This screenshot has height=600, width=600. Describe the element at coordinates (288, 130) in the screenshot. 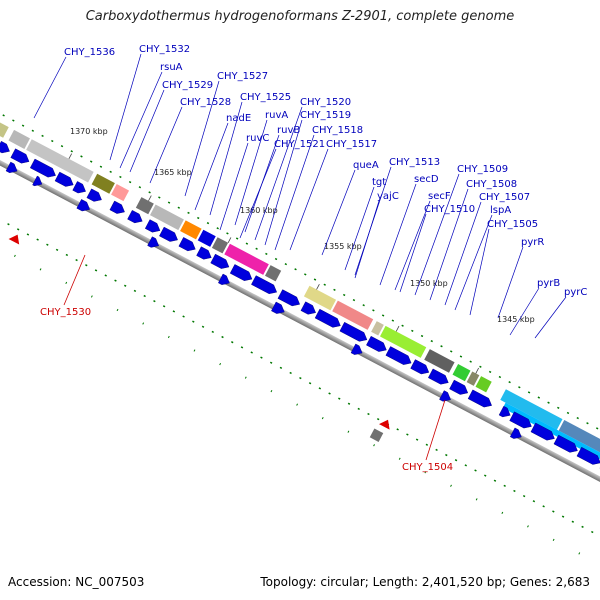

I see `gene-label: ruvB` at that location.